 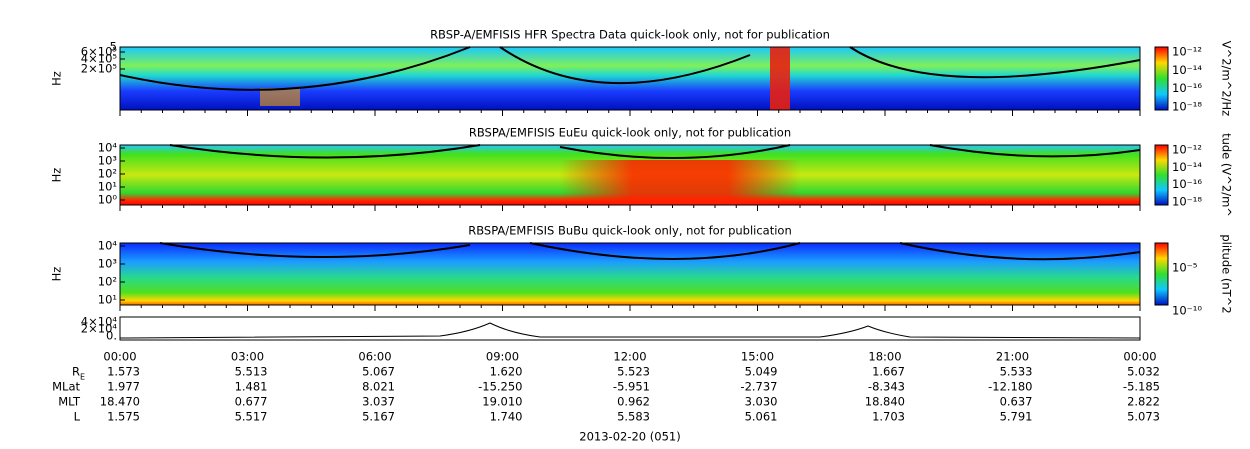 I want to click on ephemeris-value: -5.951, so click(x=631, y=387).